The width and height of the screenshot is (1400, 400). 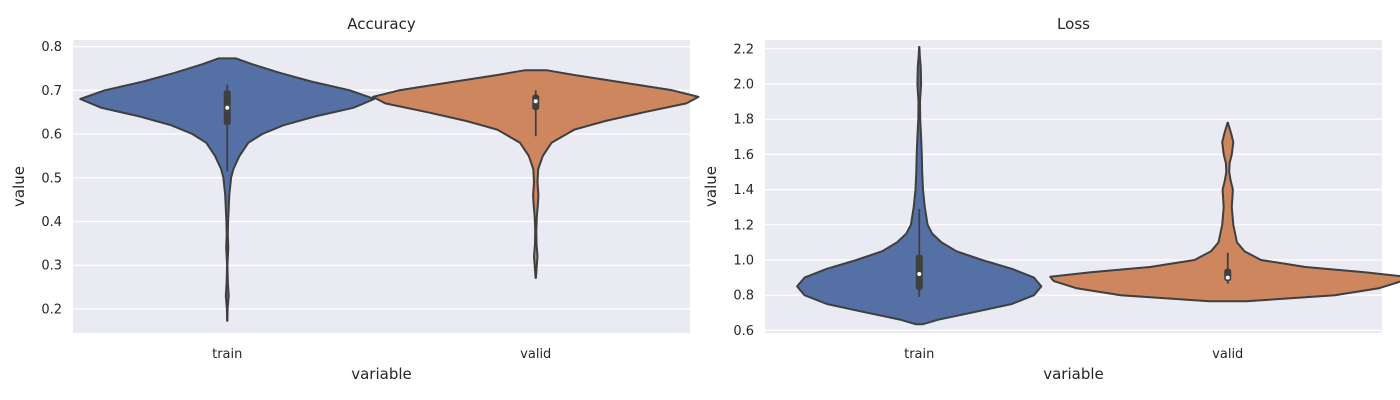 I want to click on y-tick-label: 2.2, so click(x=743, y=49).